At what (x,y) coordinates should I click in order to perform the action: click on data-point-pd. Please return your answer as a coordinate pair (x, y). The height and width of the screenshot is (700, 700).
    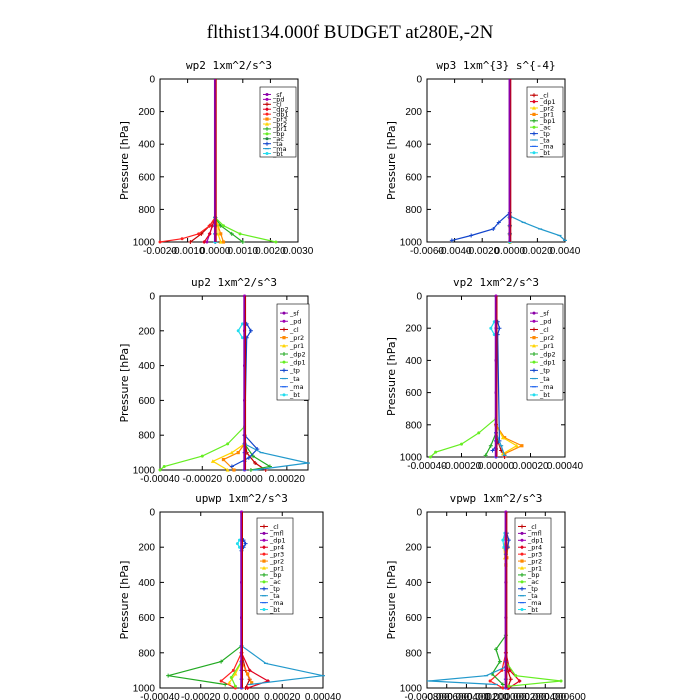
    Looking at the image, I should click on (207, 242).